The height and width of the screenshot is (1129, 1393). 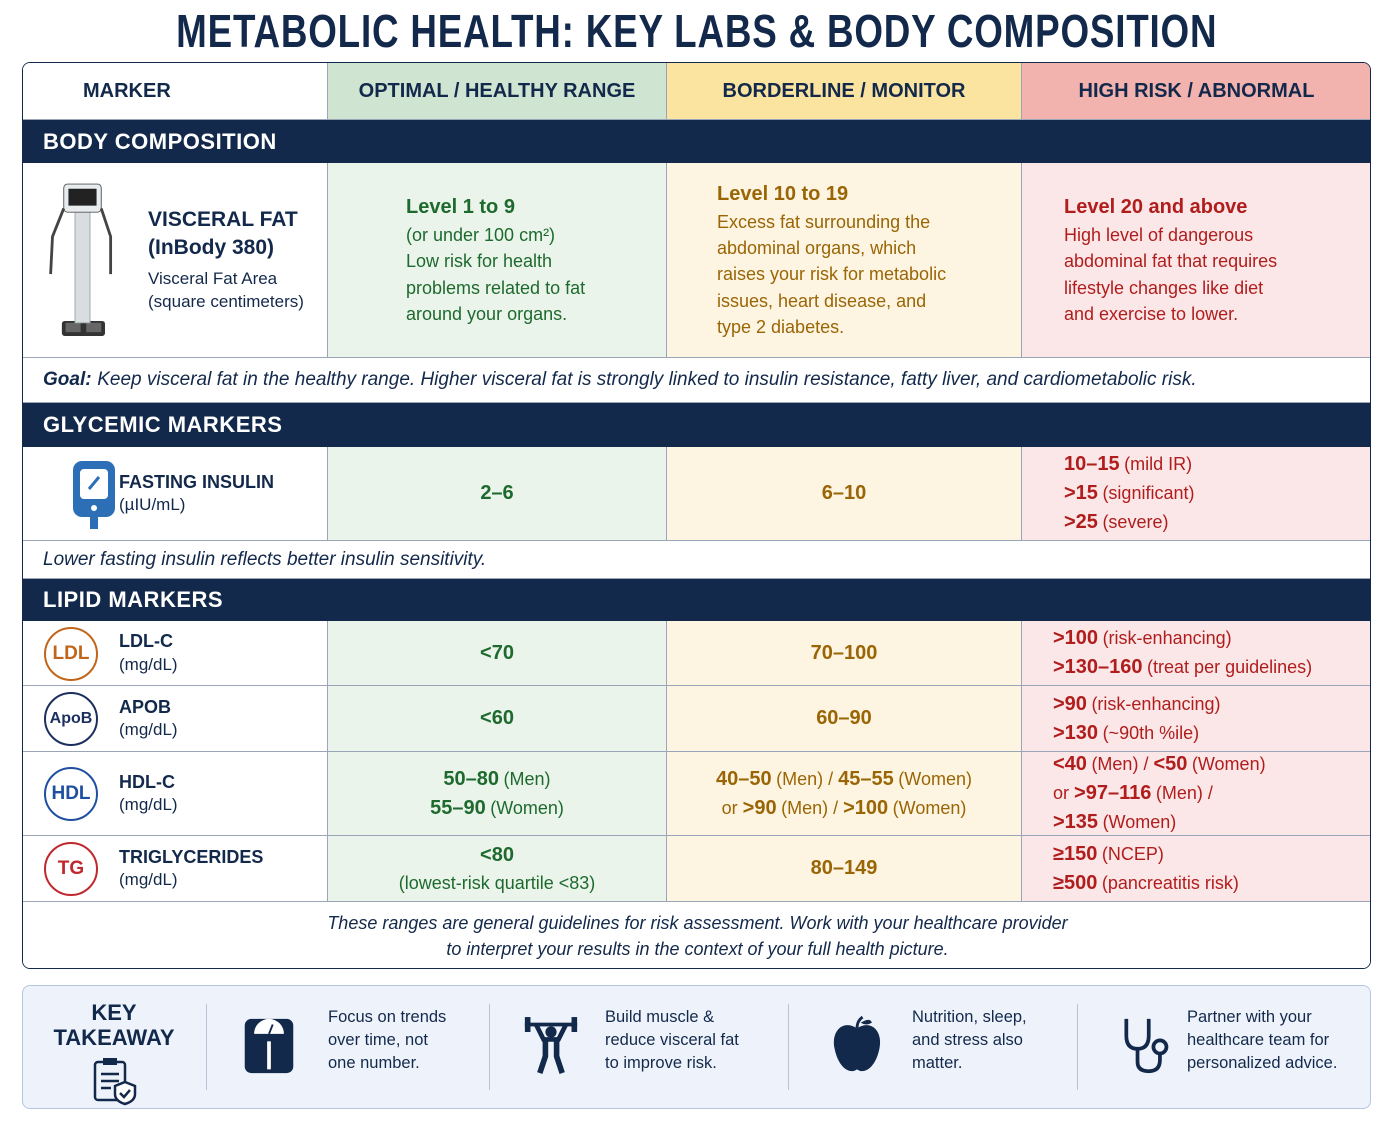 What do you see at coordinates (824, 222) in the screenshot?
I see `cell-line: Excess fat surrounding the` at bounding box center [824, 222].